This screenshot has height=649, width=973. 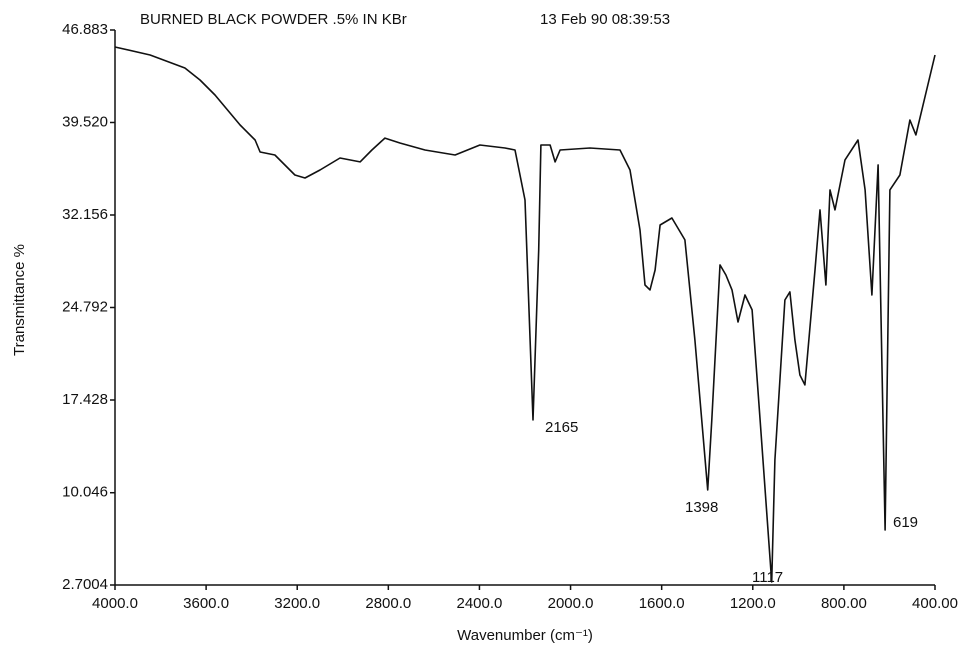 What do you see at coordinates (767, 577) in the screenshot?
I see `peak-label: 1117` at bounding box center [767, 577].